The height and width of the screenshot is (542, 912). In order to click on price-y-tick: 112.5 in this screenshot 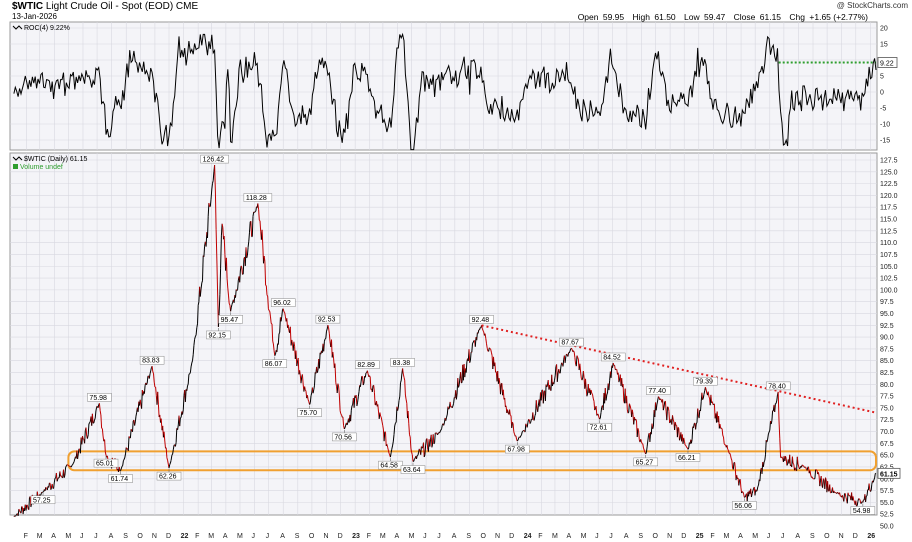, I will do `click(888, 231)`.